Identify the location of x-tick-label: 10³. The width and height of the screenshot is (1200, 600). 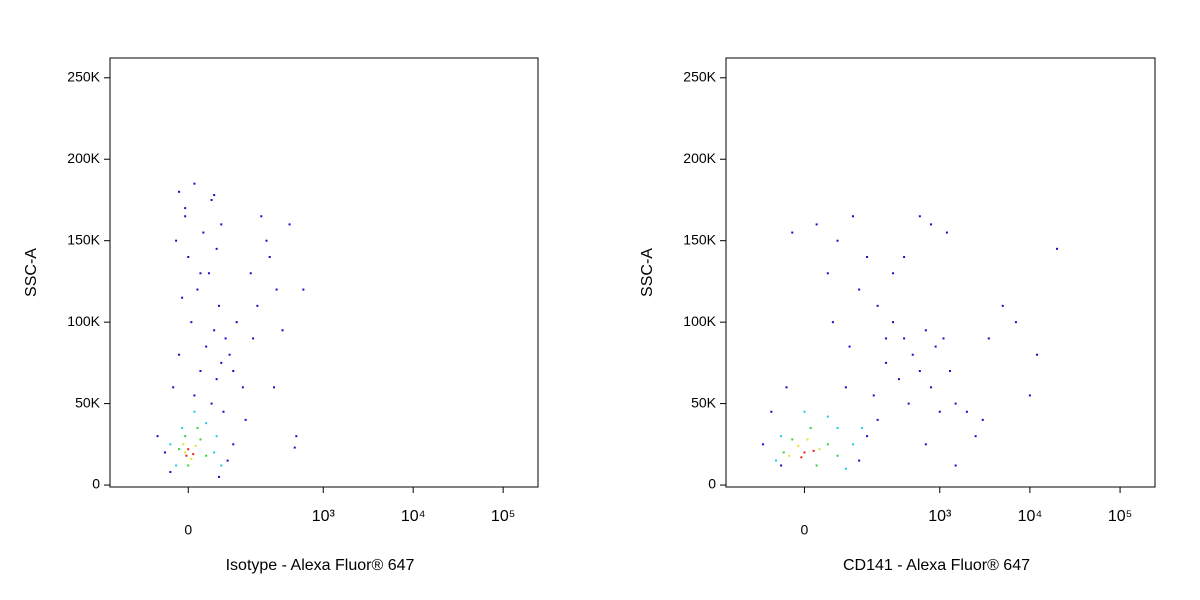
(324, 516).